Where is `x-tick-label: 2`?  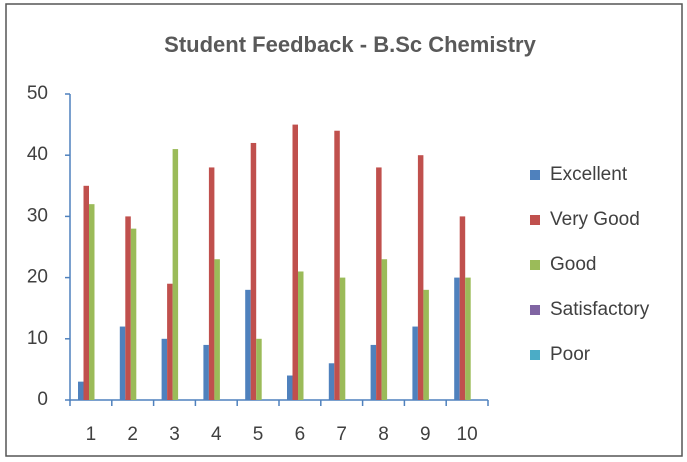
x-tick-label: 2 is located at coordinates (132, 434).